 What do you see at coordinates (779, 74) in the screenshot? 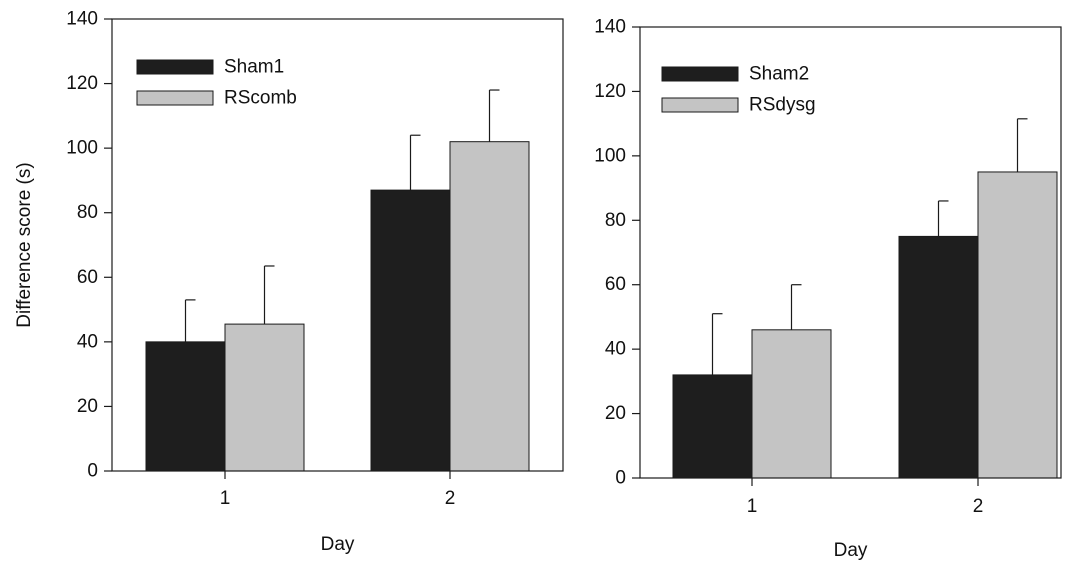
I see `legend-label-sham2: Sham2` at bounding box center [779, 74].